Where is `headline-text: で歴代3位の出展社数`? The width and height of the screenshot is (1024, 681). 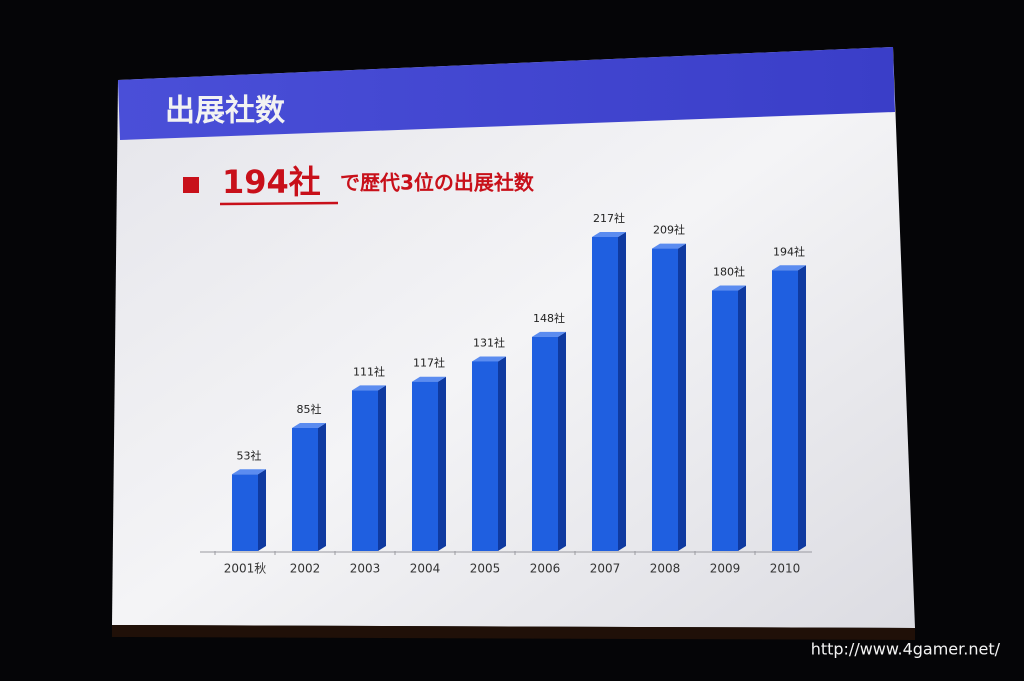 headline-text: で歴代3位の出展社数 is located at coordinates (437, 183).